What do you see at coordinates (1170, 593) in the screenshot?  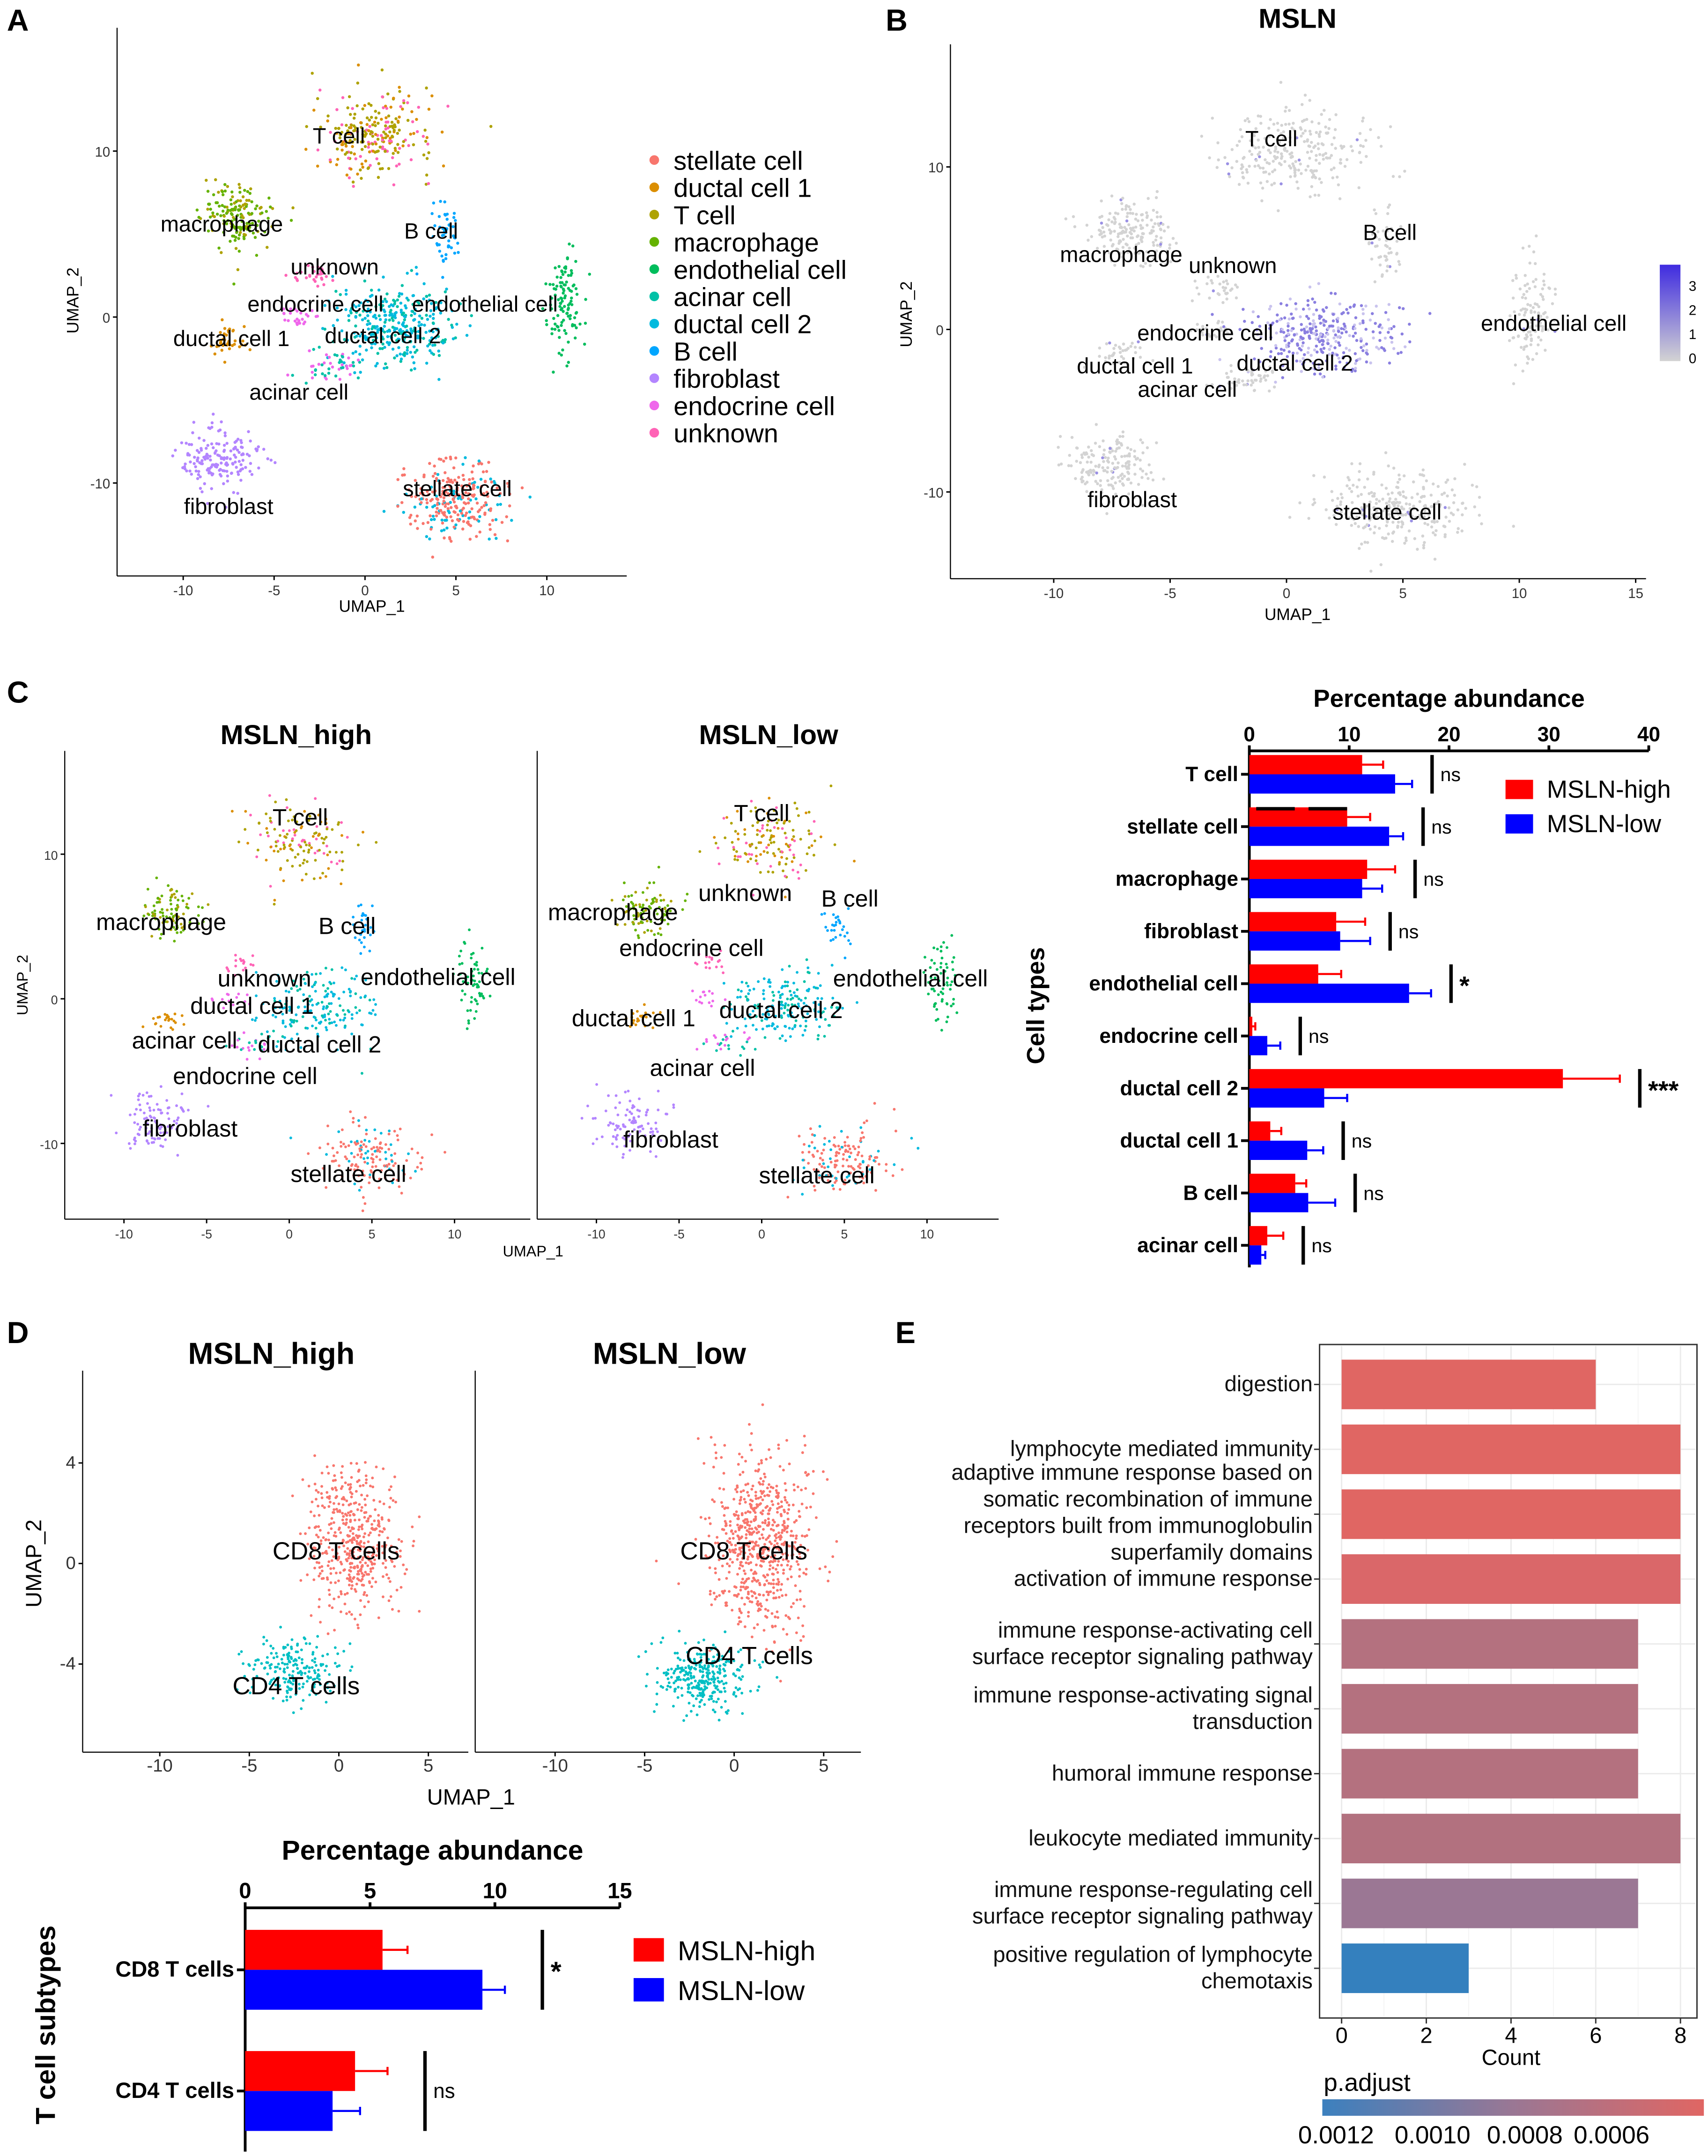 I see `x-tick-label: -5` at bounding box center [1170, 593].